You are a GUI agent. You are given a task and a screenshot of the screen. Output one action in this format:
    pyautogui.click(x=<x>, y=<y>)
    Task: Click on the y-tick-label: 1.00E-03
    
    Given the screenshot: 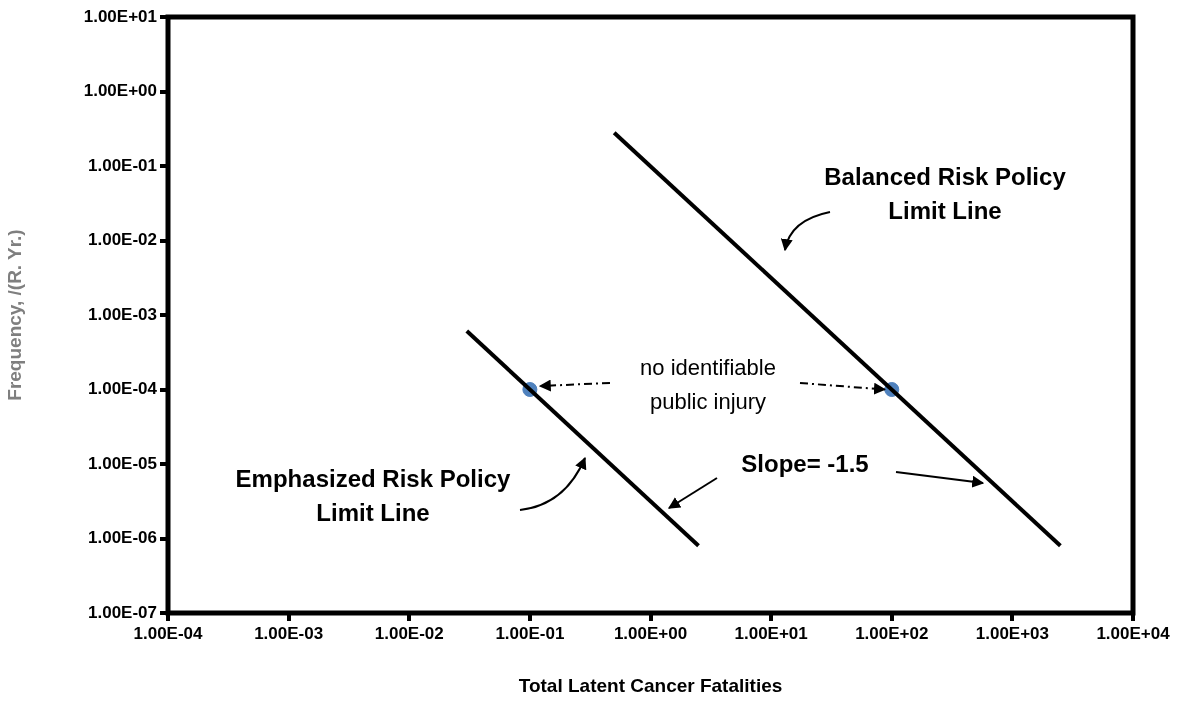 What is the action you would take?
    pyautogui.click(x=122, y=314)
    